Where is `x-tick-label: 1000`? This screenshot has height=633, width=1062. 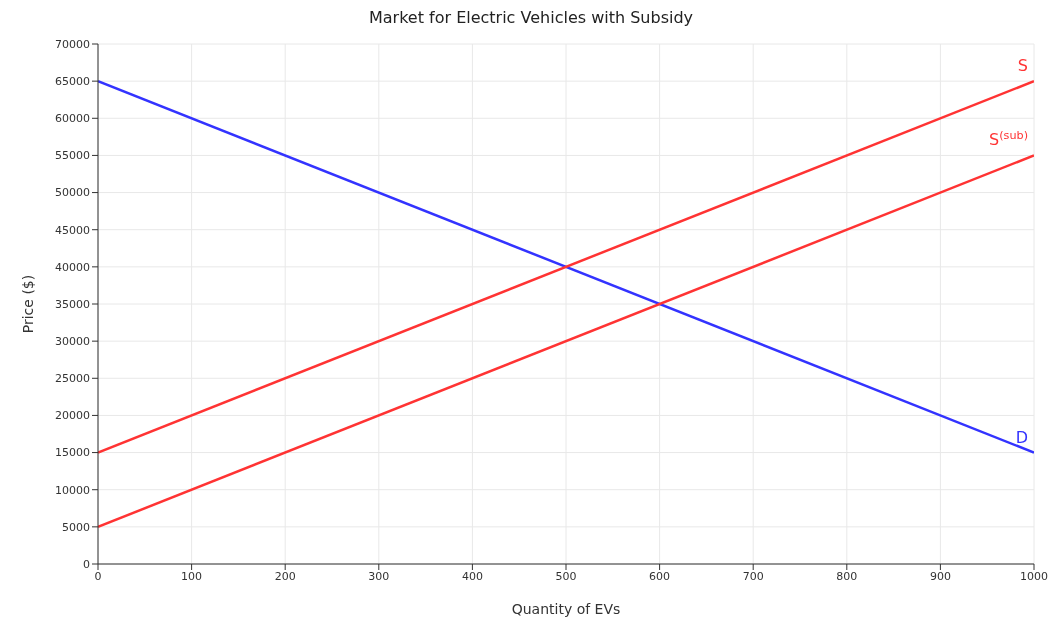
x-tick-label: 1000 is located at coordinates (1034, 576).